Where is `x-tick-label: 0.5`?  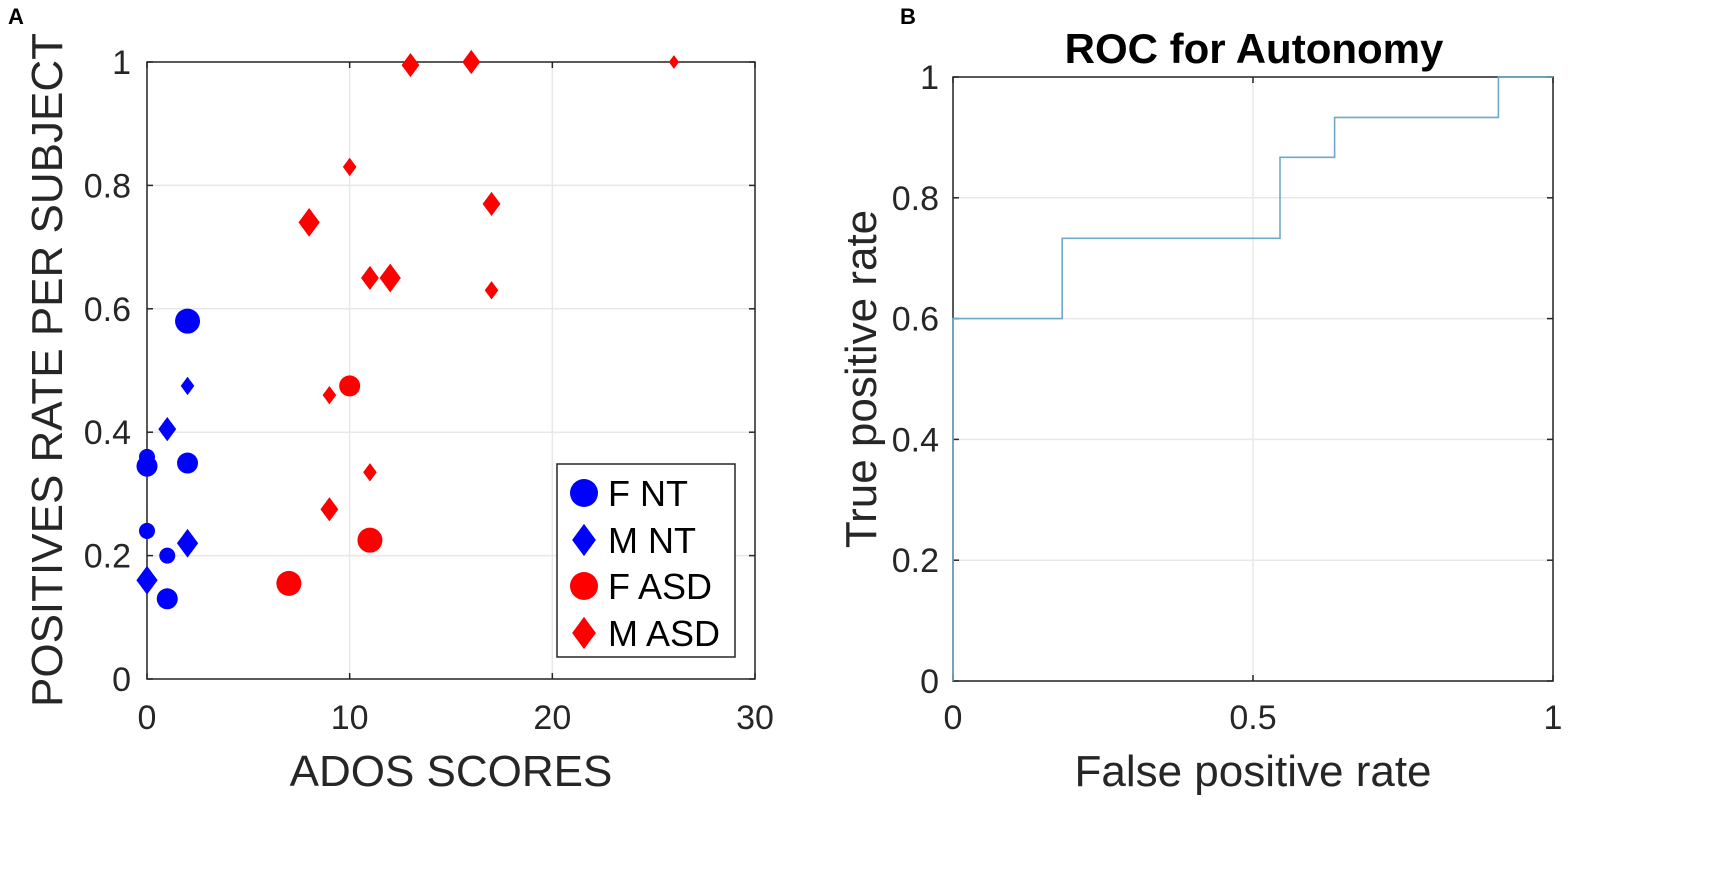
x-tick-label: 0.5 is located at coordinates (1252, 718).